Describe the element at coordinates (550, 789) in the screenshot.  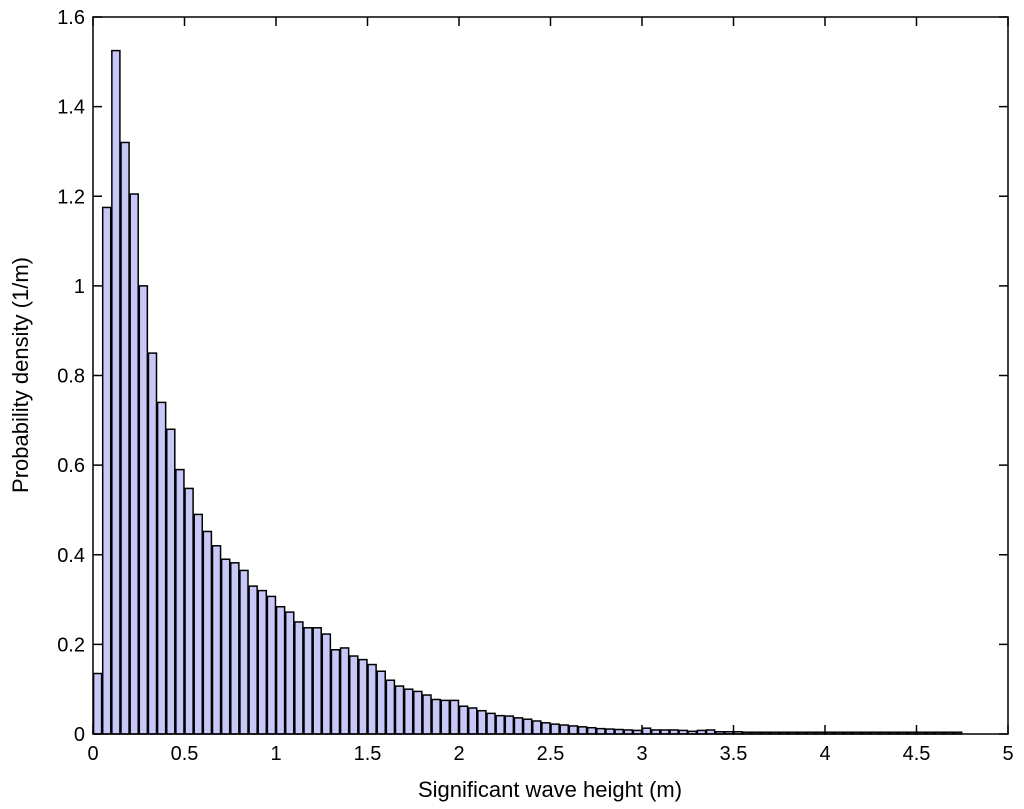
I see `x-axis-label: Significant wave height (m)` at that location.